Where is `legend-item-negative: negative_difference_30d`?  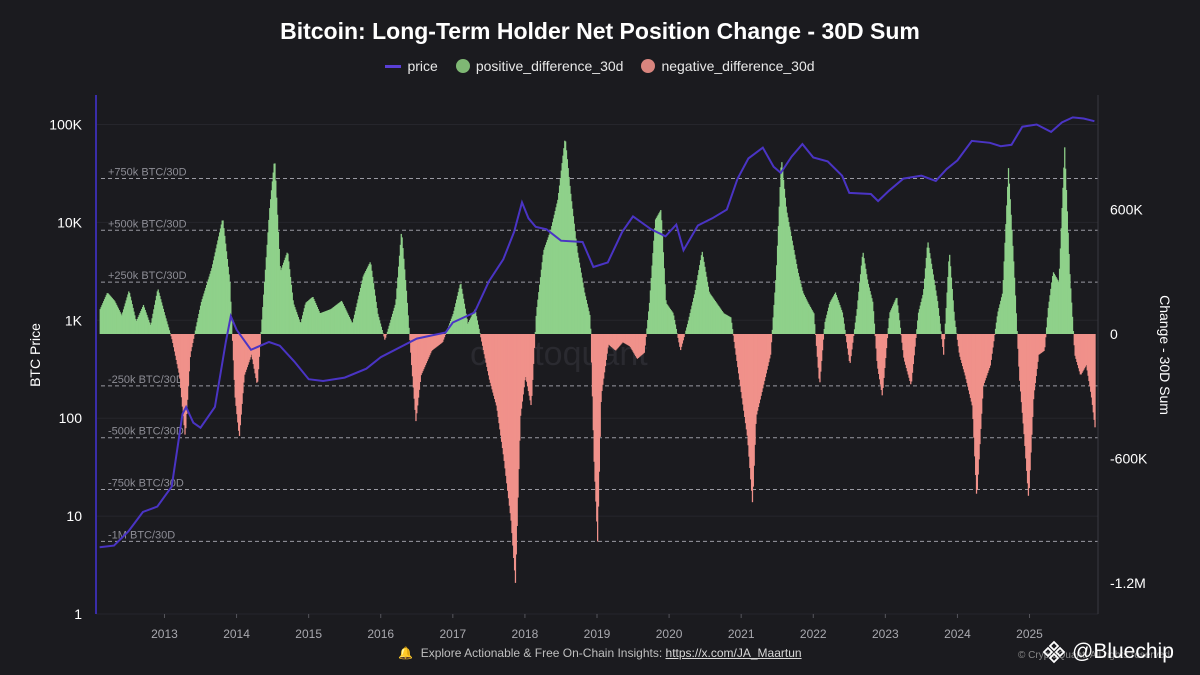
legend-item-negative: negative_difference_30d is located at coordinates (728, 66).